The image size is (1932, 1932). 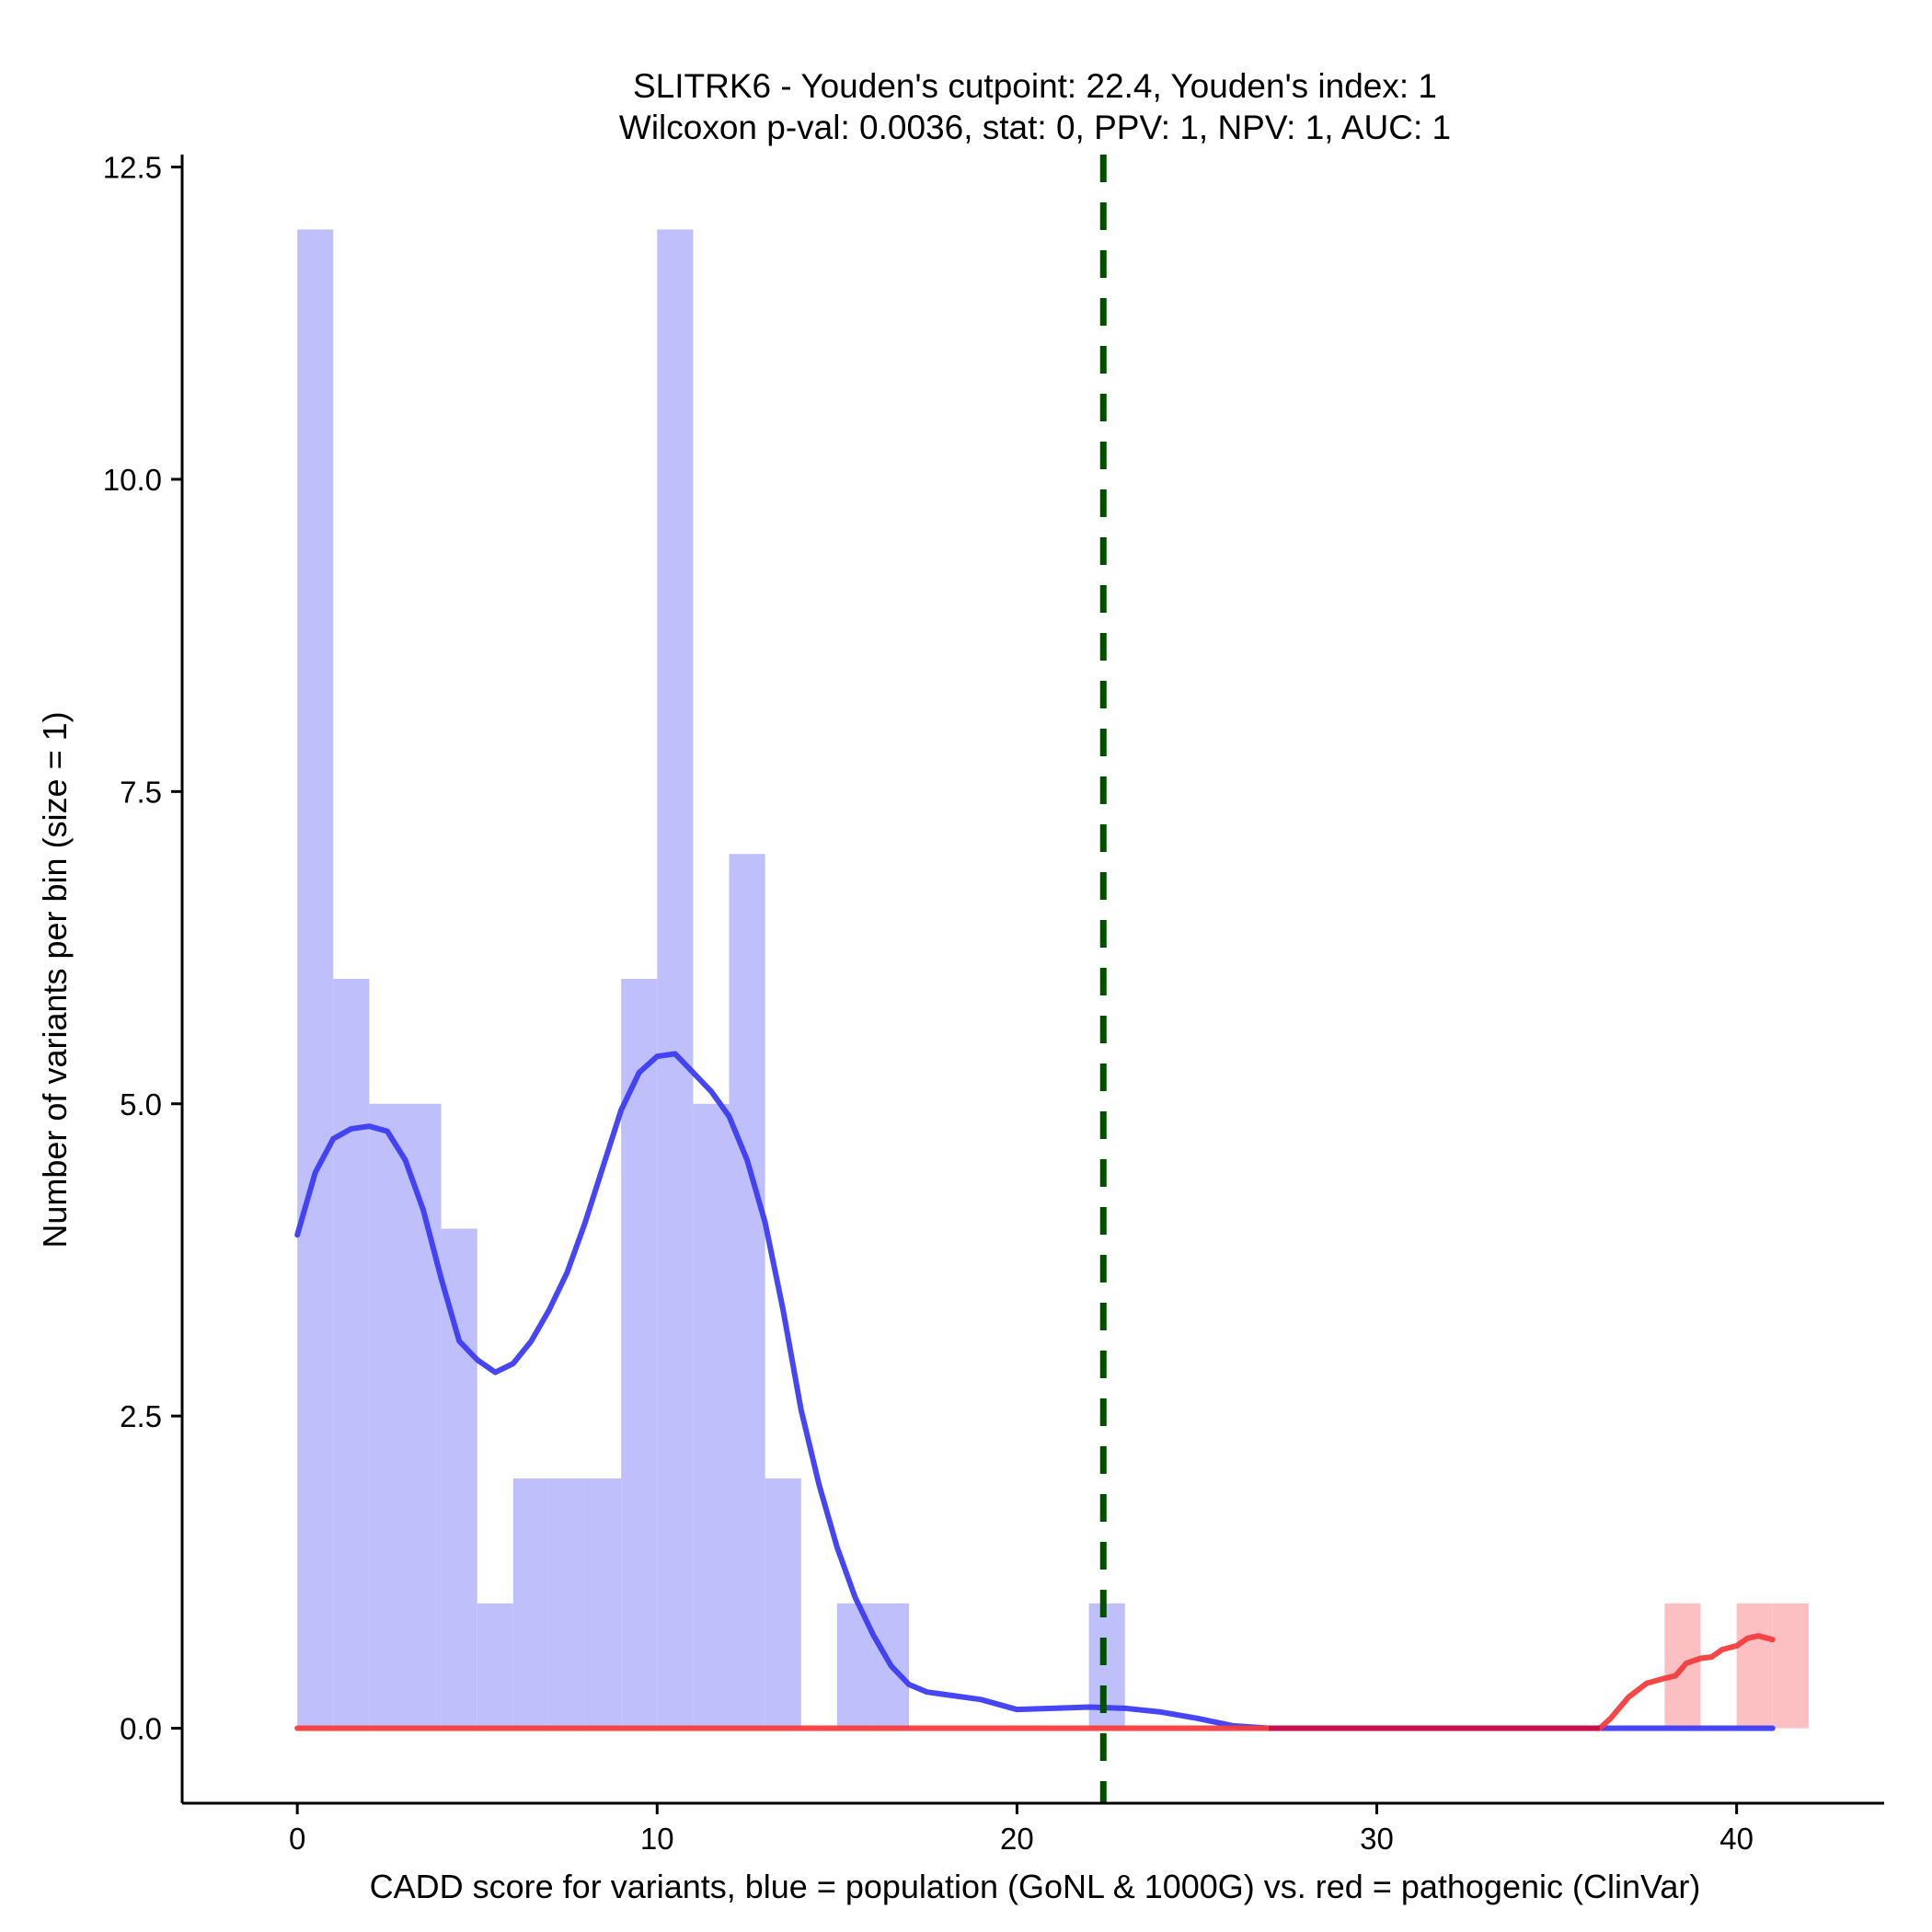 I want to click on x-tick-label-10: 10, so click(x=657, y=1839).